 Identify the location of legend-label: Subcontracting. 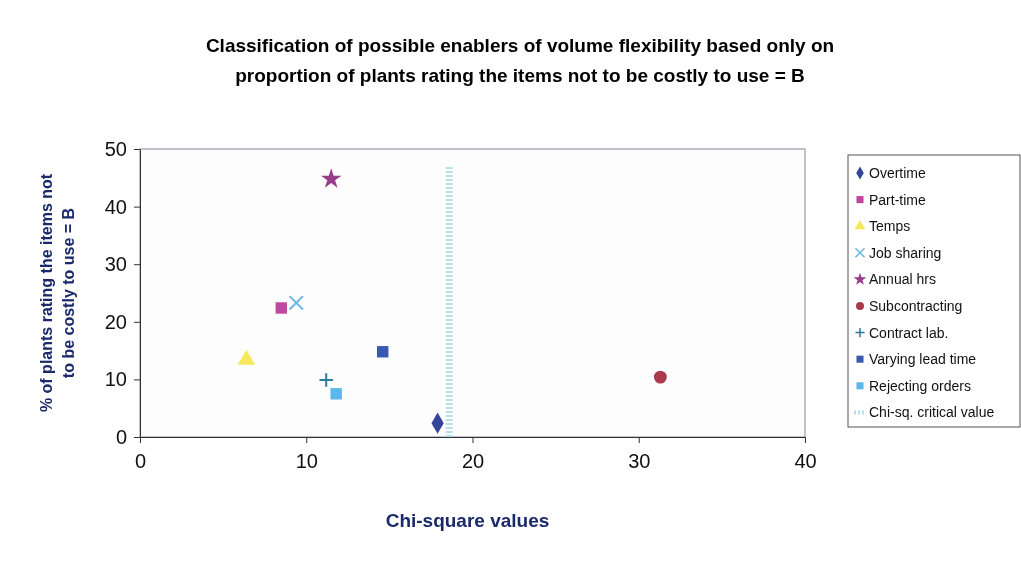
(916, 306).